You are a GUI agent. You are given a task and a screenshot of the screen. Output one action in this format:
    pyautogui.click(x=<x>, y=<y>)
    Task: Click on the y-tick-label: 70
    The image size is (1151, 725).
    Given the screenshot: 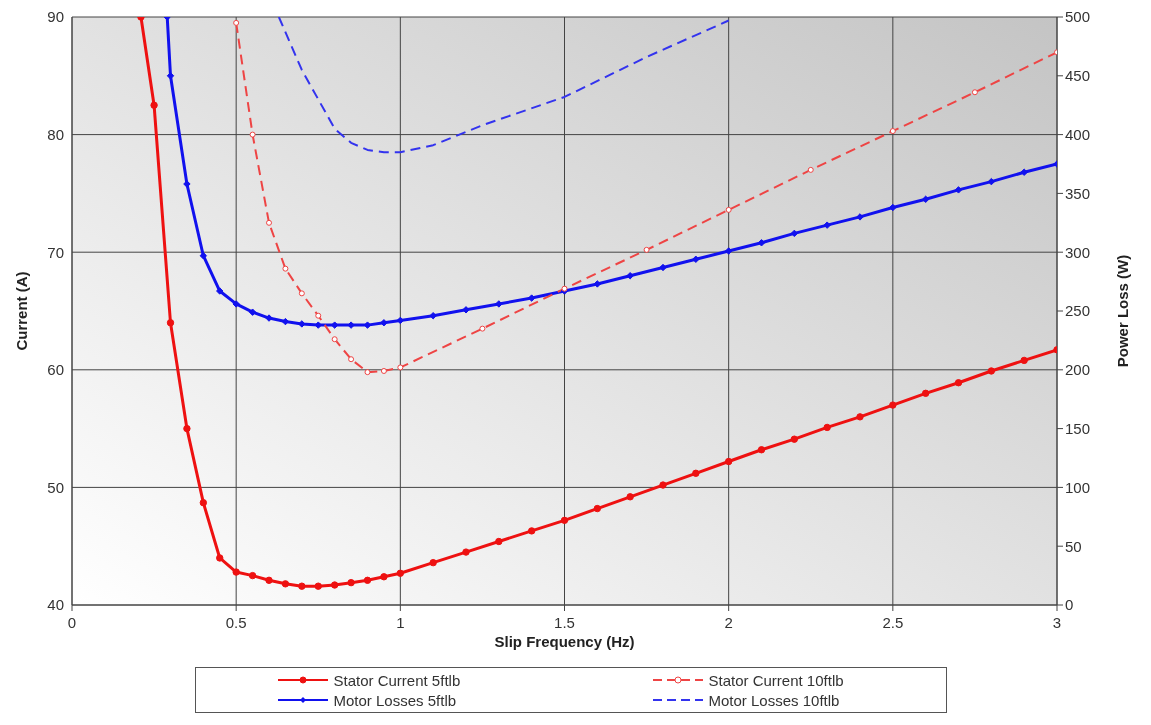 What is the action you would take?
    pyautogui.click(x=55, y=252)
    